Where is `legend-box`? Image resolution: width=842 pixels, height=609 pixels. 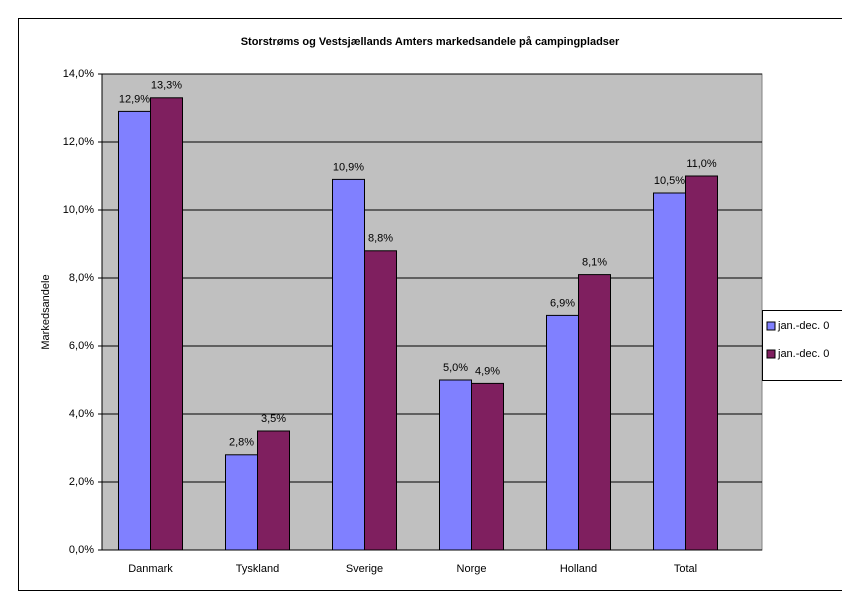 legend-box is located at coordinates (802, 345).